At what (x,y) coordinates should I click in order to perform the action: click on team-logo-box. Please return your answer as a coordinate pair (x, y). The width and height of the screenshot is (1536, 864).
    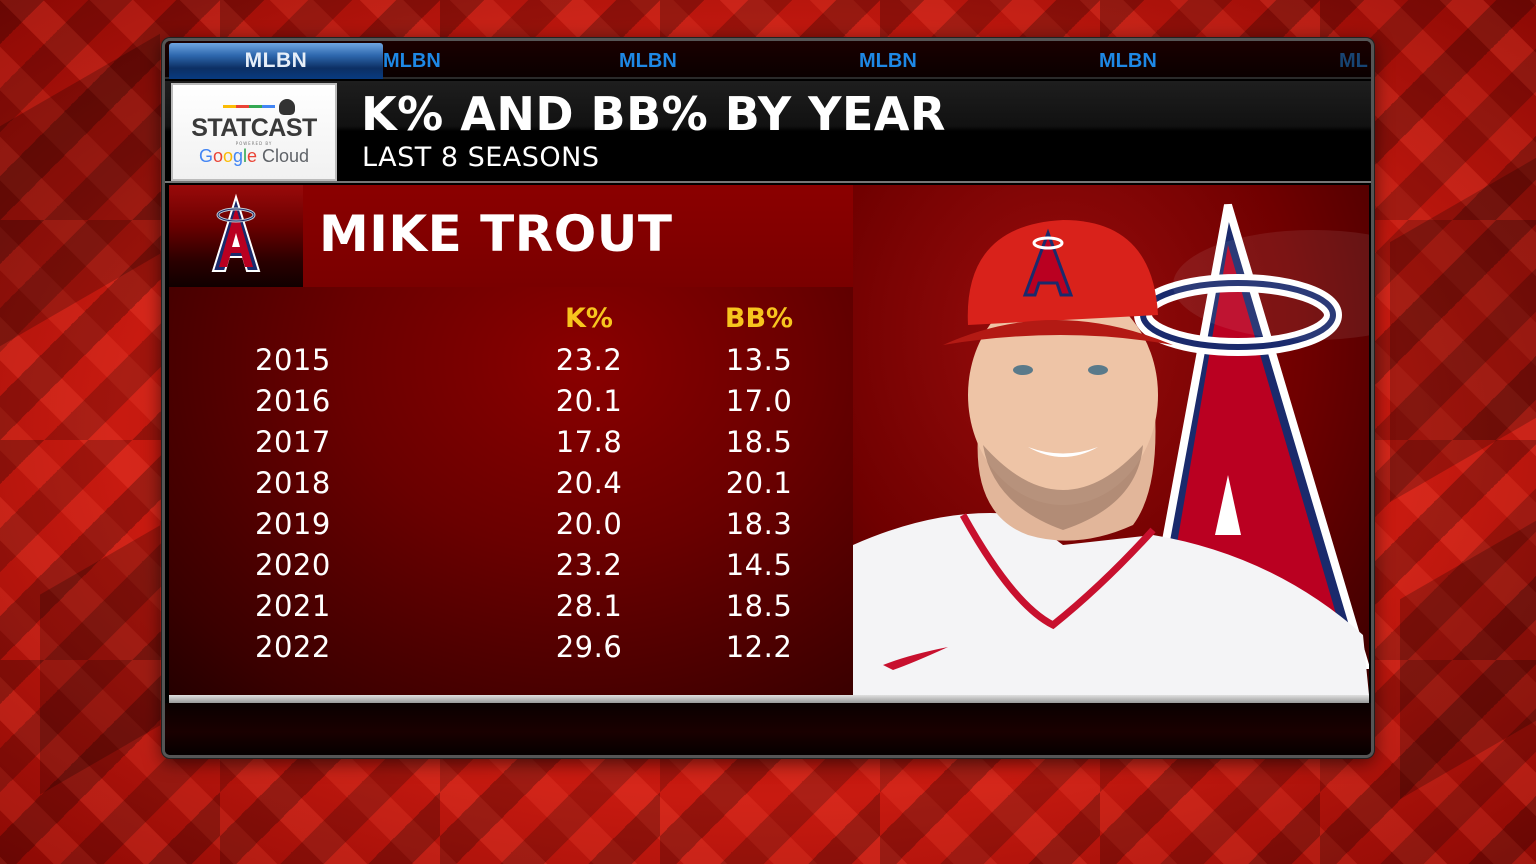
    Looking at the image, I should click on (236, 236).